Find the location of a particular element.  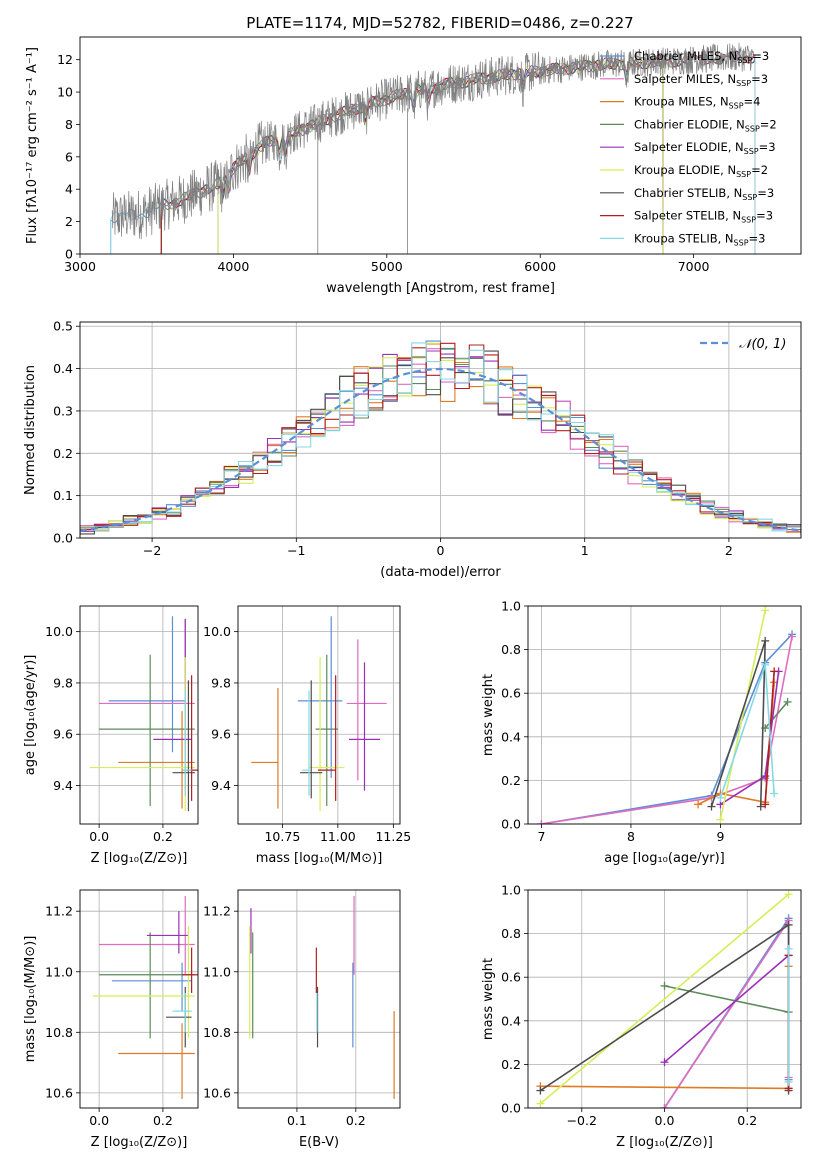

x-tick-label: 5000 is located at coordinates (387, 266).